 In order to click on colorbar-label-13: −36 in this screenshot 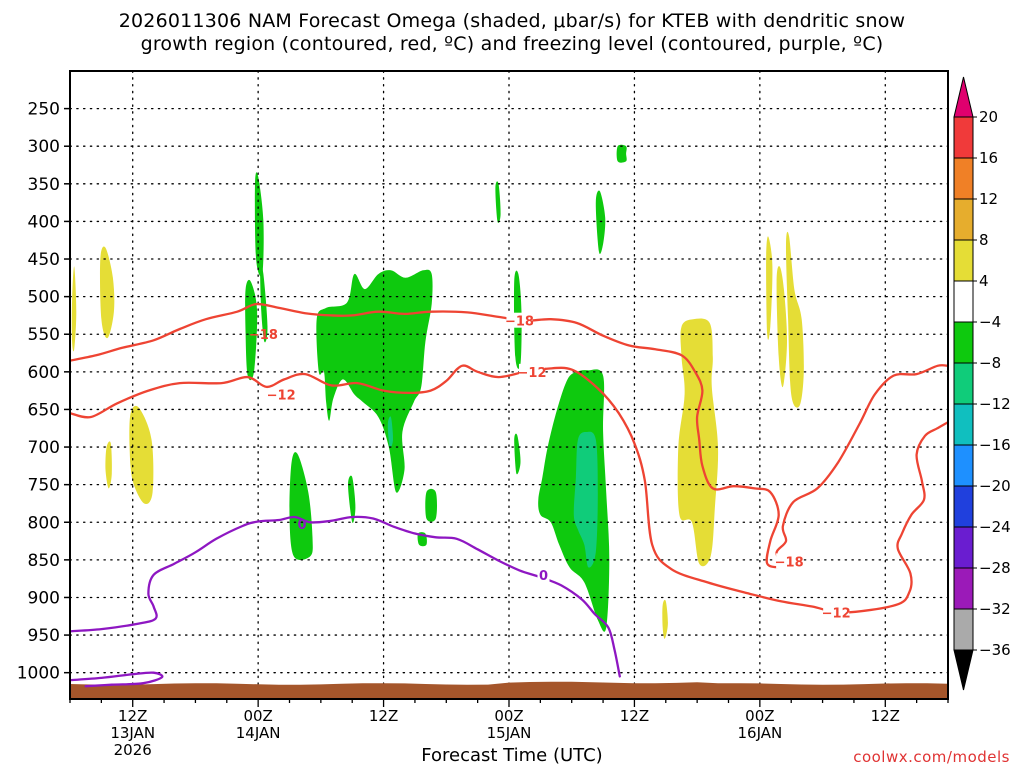, I will do `click(995, 650)`.